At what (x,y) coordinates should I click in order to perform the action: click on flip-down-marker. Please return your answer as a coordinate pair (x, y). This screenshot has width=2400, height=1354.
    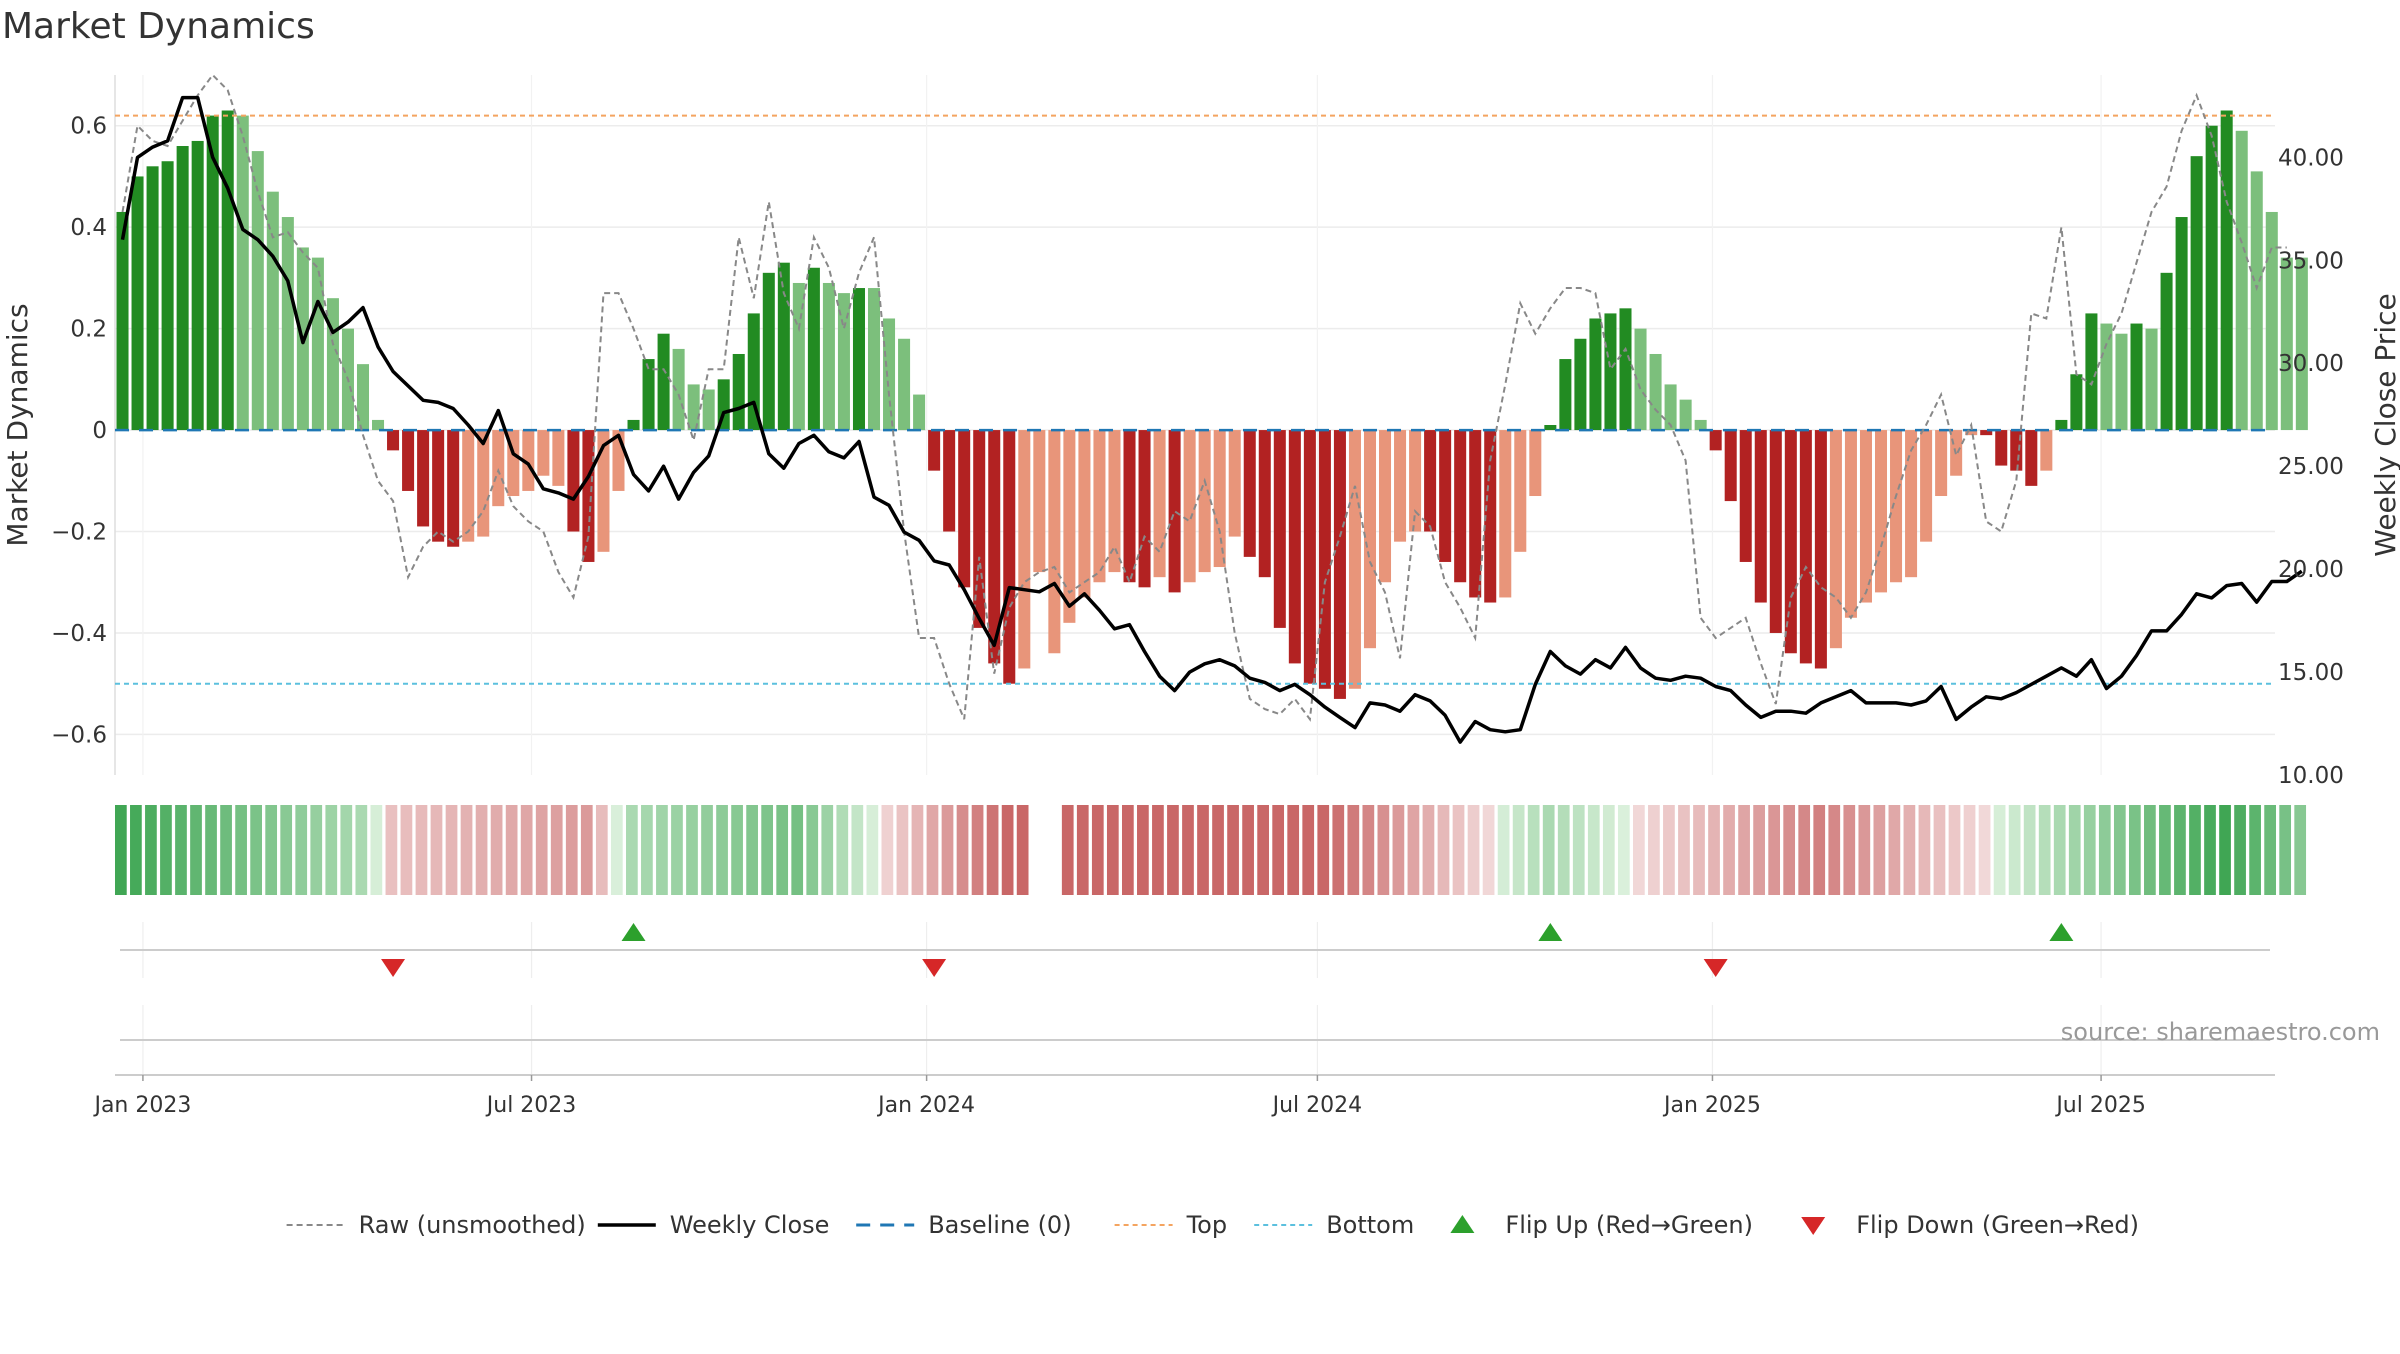
    Looking at the image, I should click on (393, 968).